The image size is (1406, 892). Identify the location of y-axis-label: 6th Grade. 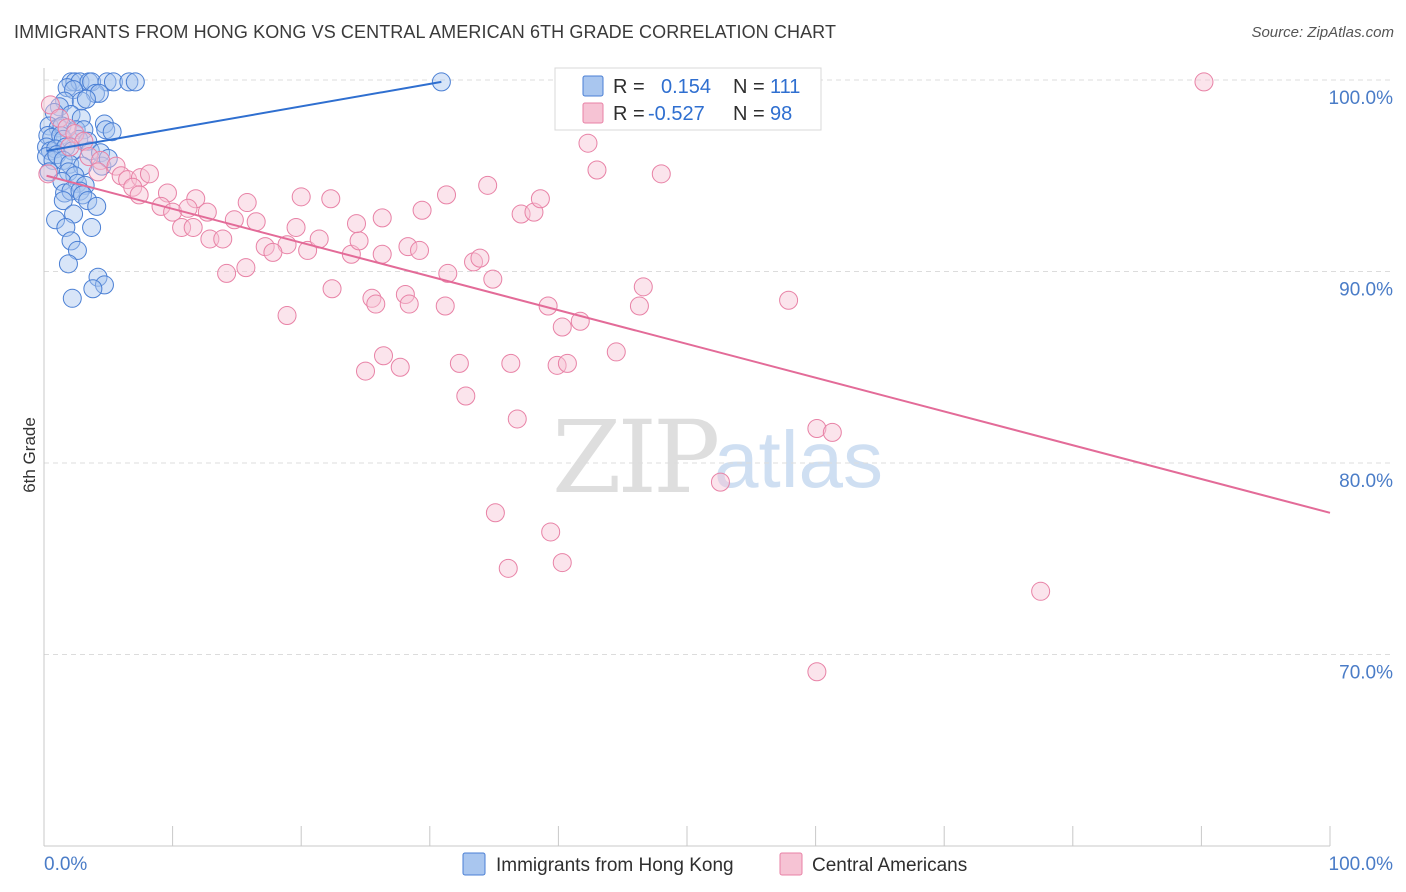
(29, 455).